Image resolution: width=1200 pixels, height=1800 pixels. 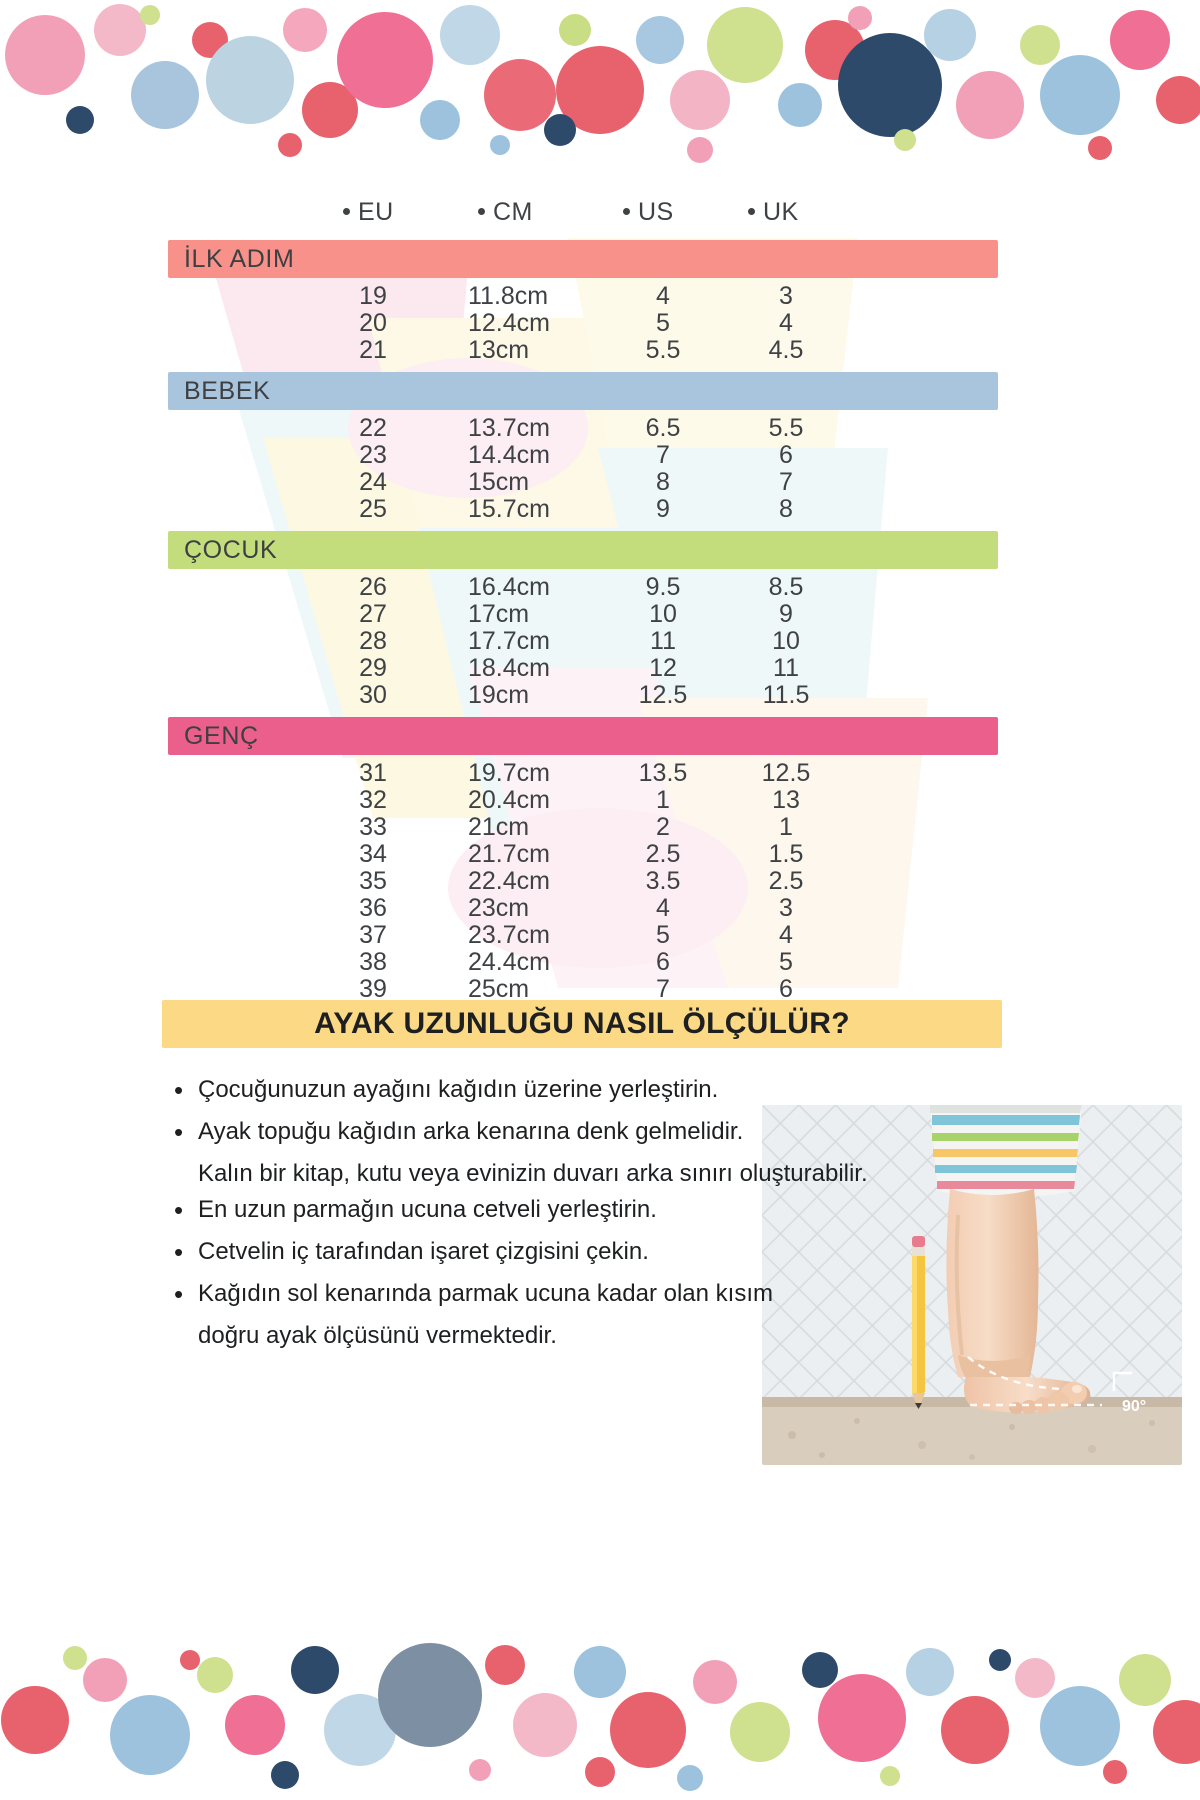 What do you see at coordinates (373, 428) in the screenshot?
I see `cell-eu: 22` at bounding box center [373, 428].